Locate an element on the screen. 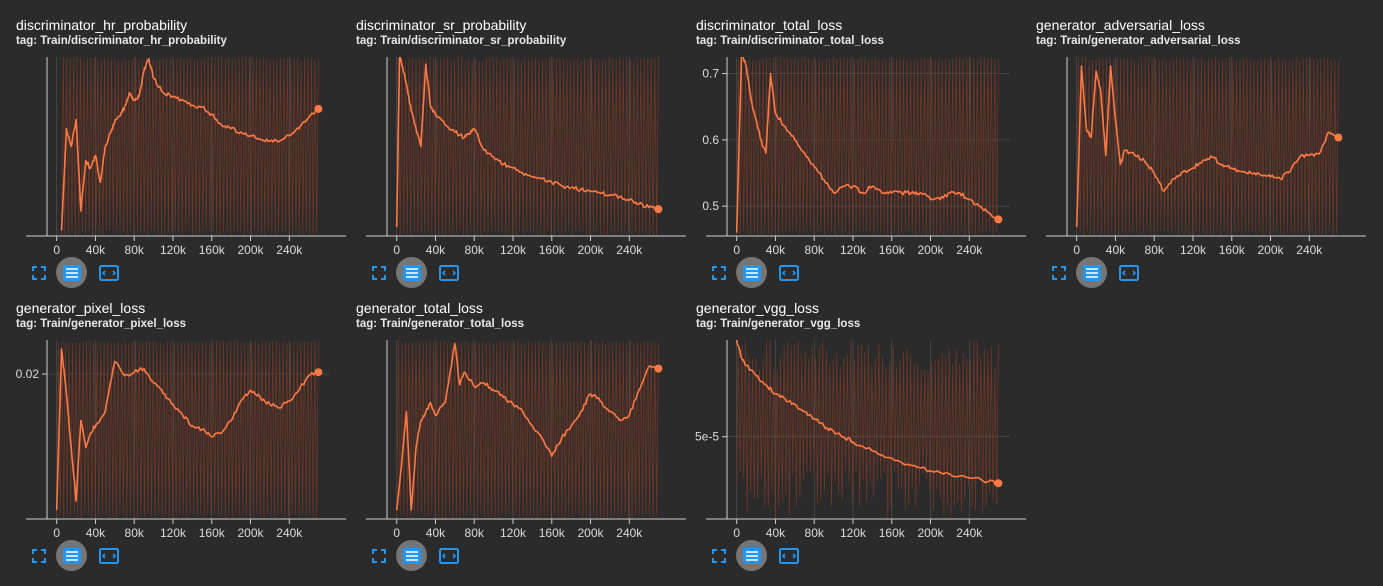 Image resolution: width=1383 pixels, height=586 pixels. chart-tag: tag: Train/generator_pixel_loss is located at coordinates (101, 324).